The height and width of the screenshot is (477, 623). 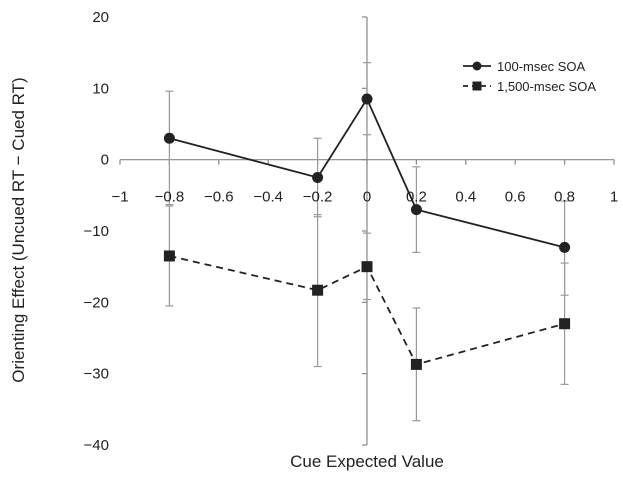 I want to click on x-tick-label: 0.2, so click(x=416, y=197).